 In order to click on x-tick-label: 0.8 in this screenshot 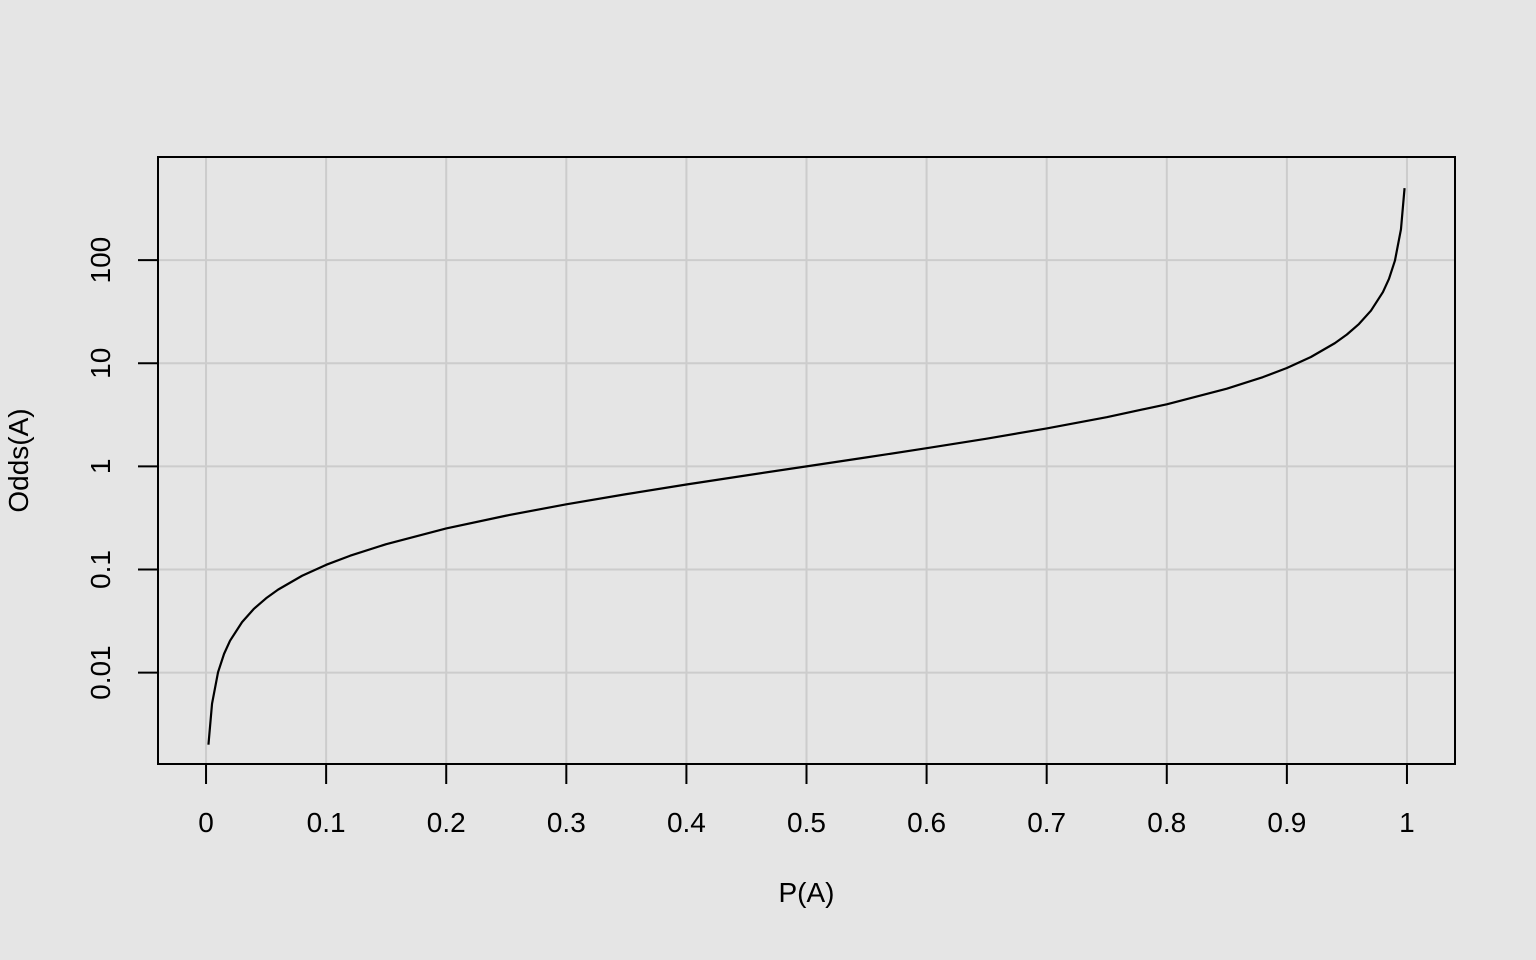, I will do `click(1166, 822)`.